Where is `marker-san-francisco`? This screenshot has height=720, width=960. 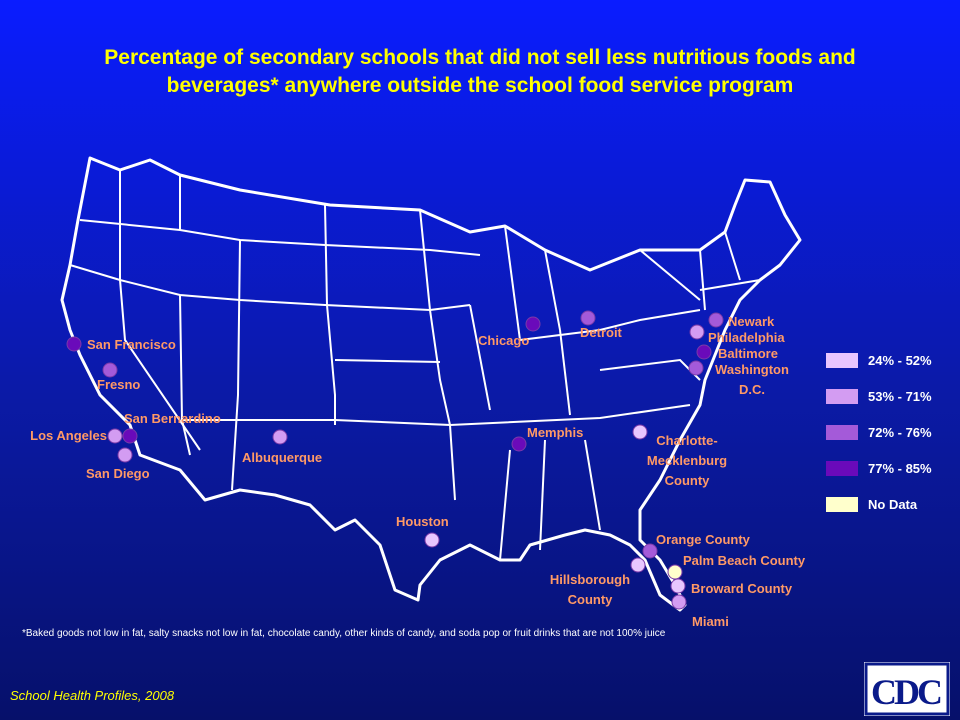 marker-san-francisco is located at coordinates (74, 344).